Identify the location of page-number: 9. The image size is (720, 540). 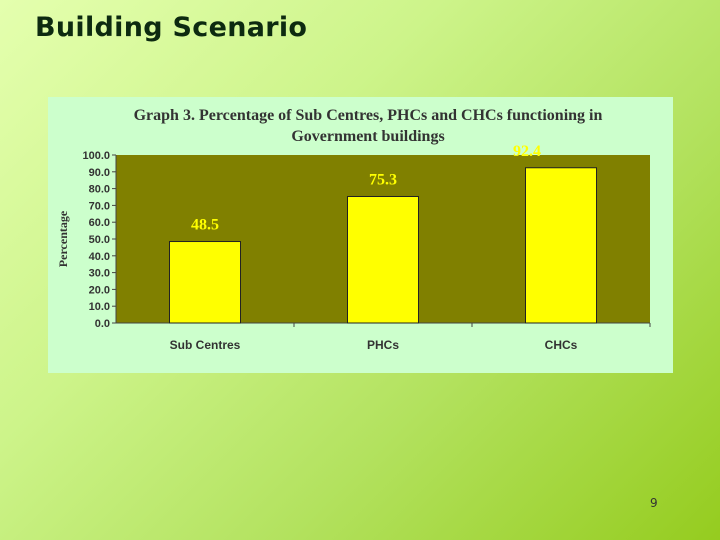
(654, 503).